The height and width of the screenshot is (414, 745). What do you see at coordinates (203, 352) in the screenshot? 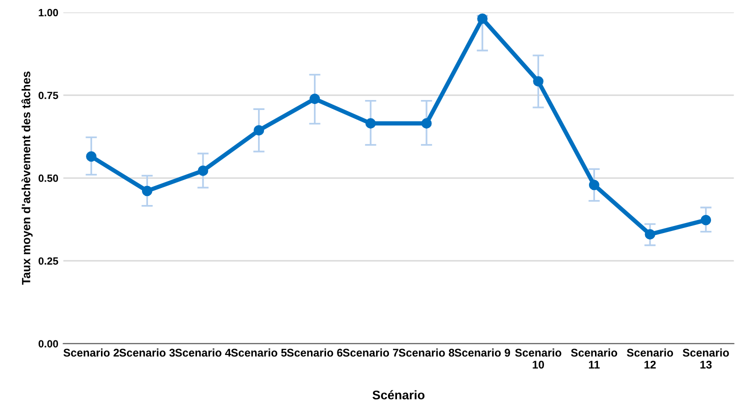
I see `x-tick-label: Scenario 4` at bounding box center [203, 352].